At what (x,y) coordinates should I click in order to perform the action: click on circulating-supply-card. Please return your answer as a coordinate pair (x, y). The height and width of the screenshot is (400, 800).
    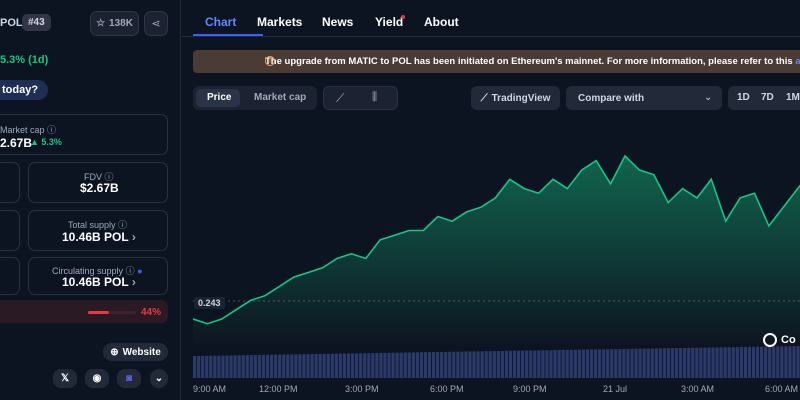
    Looking at the image, I should click on (98, 276).